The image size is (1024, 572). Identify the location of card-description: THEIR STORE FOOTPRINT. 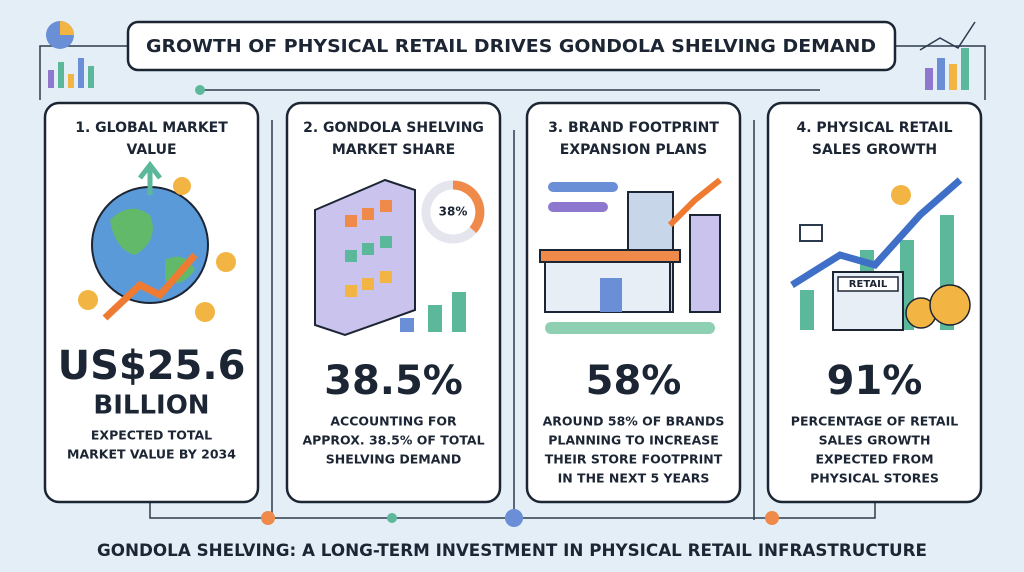
(634, 459).